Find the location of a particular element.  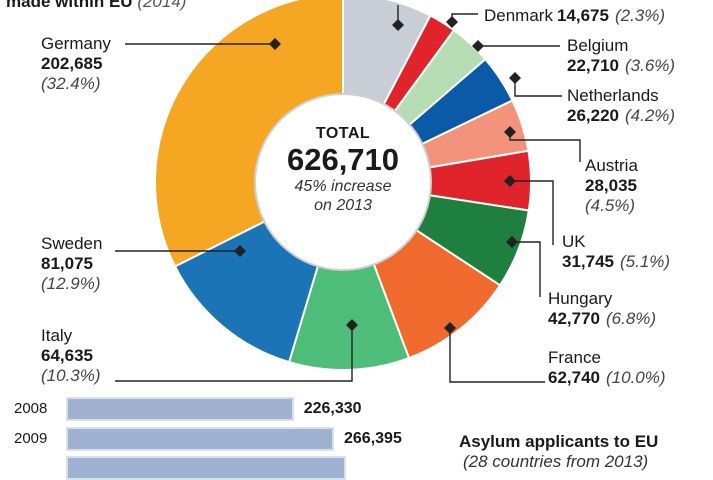

label-uk-value: 31,745 is located at coordinates (588, 261).